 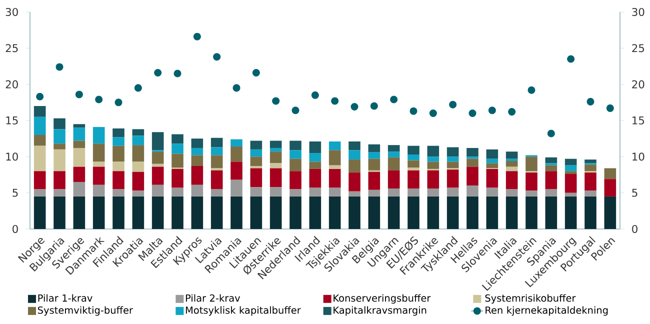 What do you see at coordinates (382, 299) in the screenshot?
I see `legend-label: Konserveringsbuffer` at bounding box center [382, 299].